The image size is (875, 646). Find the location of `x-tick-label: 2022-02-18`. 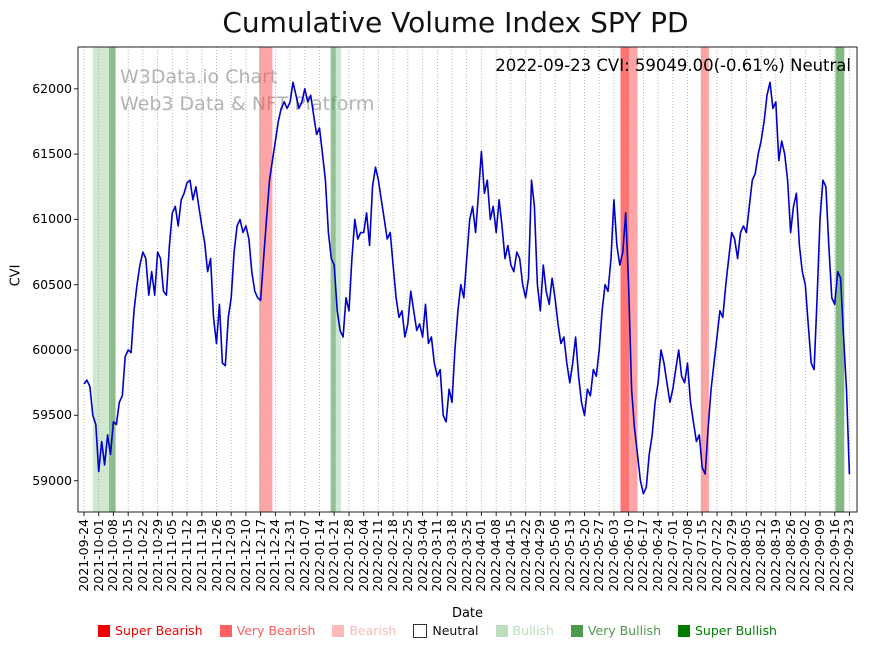

x-tick-label: 2022-02-18 is located at coordinates (393, 555).